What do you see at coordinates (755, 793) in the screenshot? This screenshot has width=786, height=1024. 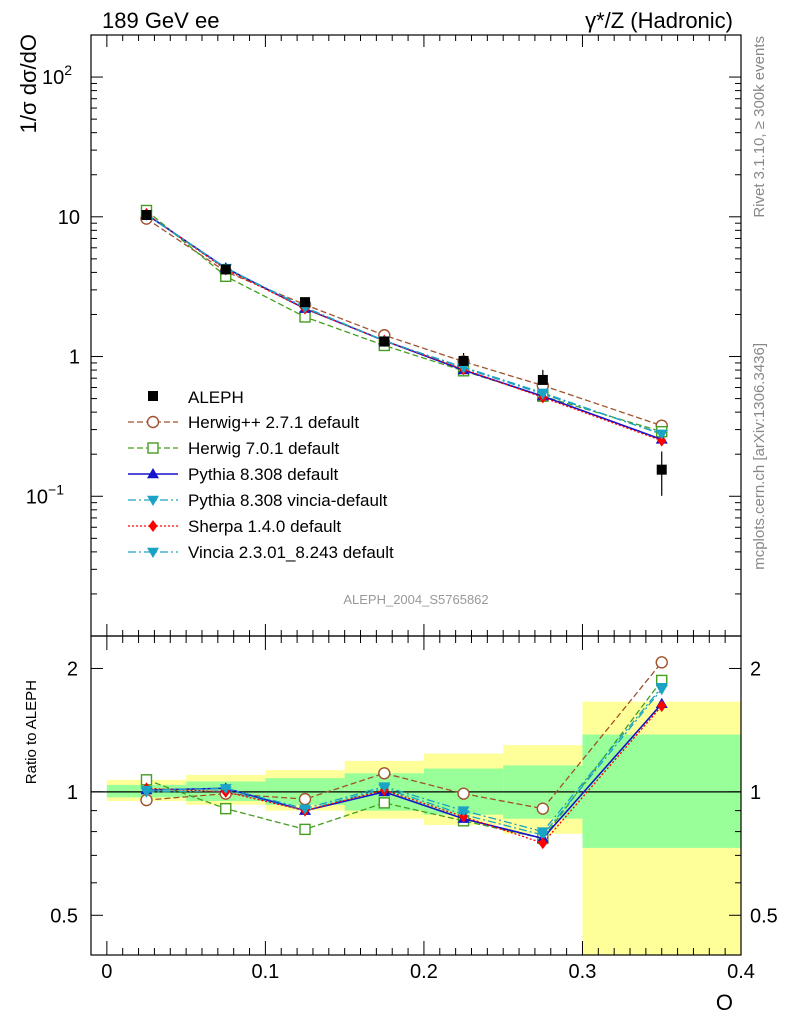 I see `ratio-ytick-label-right: 1` at bounding box center [755, 793].